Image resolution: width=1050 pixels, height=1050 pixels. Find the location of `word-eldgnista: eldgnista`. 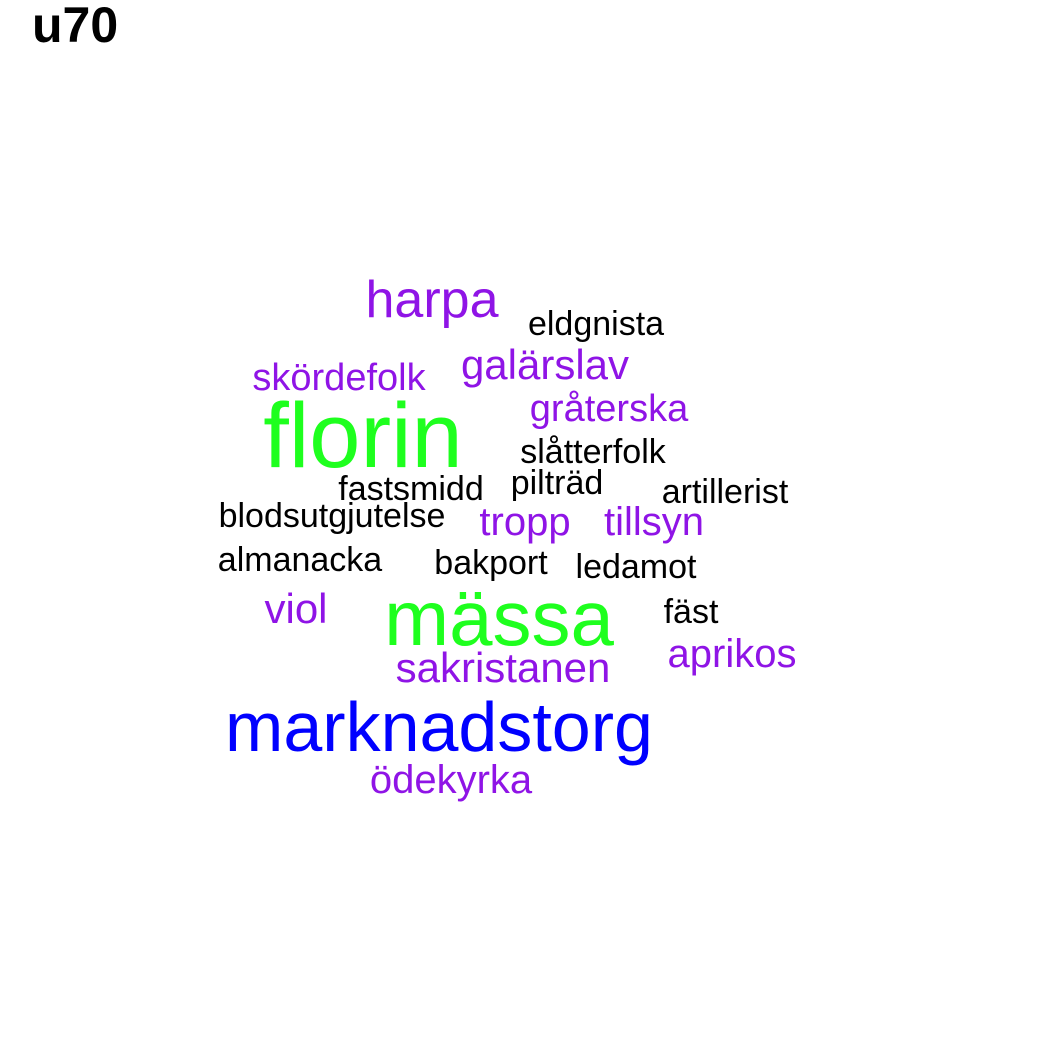

word-eldgnista: eldgnista is located at coordinates (596, 324).